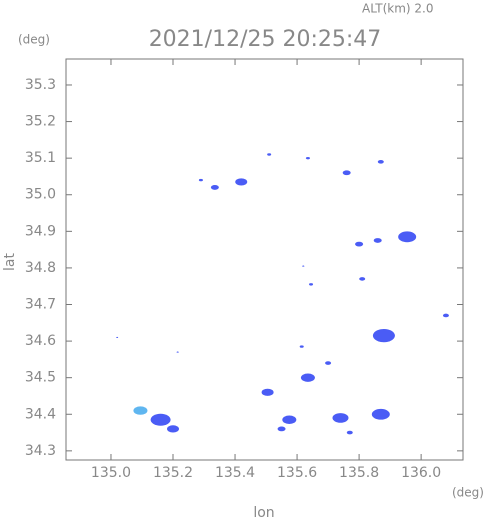  What do you see at coordinates (40, 122) in the screenshot?
I see `y-tick-label: 35.2` at bounding box center [40, 122].